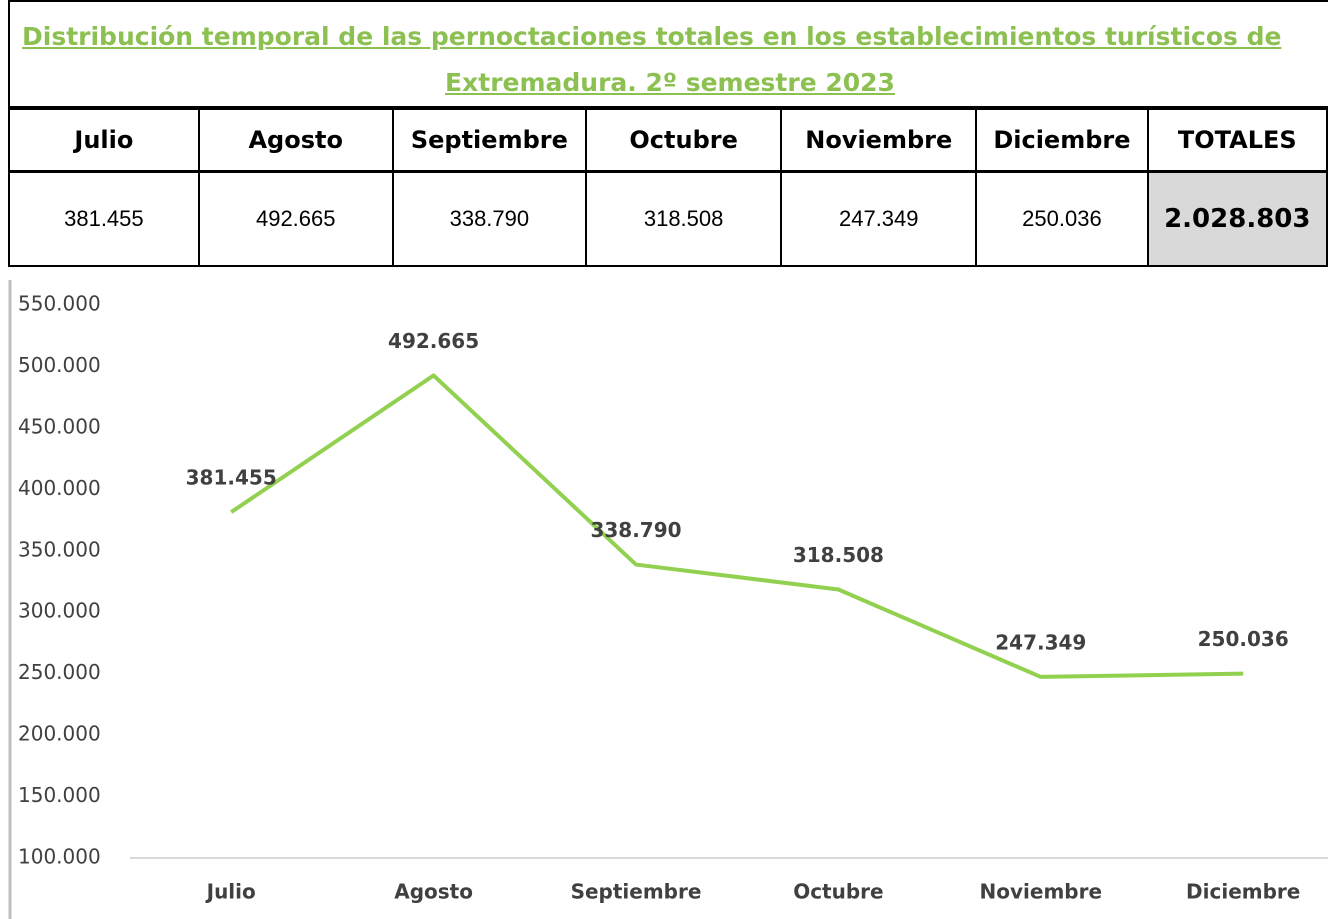 The width and height of the screenshot is (1328, 919). Describe the element at coordinates (1237, 218) in the screenshot. I see `cell: 2.028.803` at that location.